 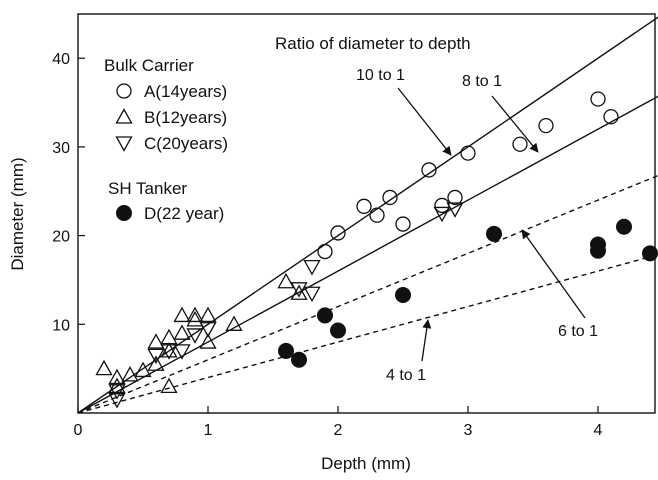 What do you see at coordinates (578, 331) in the screenshot?
I see `ratio-line-label: 6 to 1` at bounding box center [578, 331].